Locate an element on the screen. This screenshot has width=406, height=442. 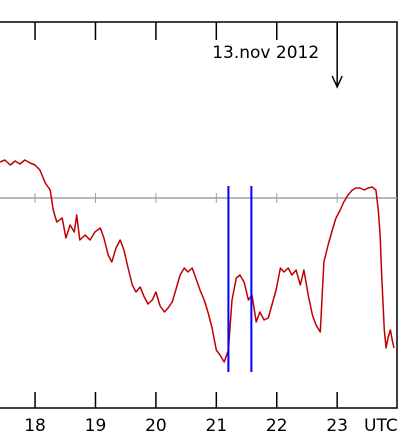
x-tick-label: 18 is located at coordinates (35, 426).